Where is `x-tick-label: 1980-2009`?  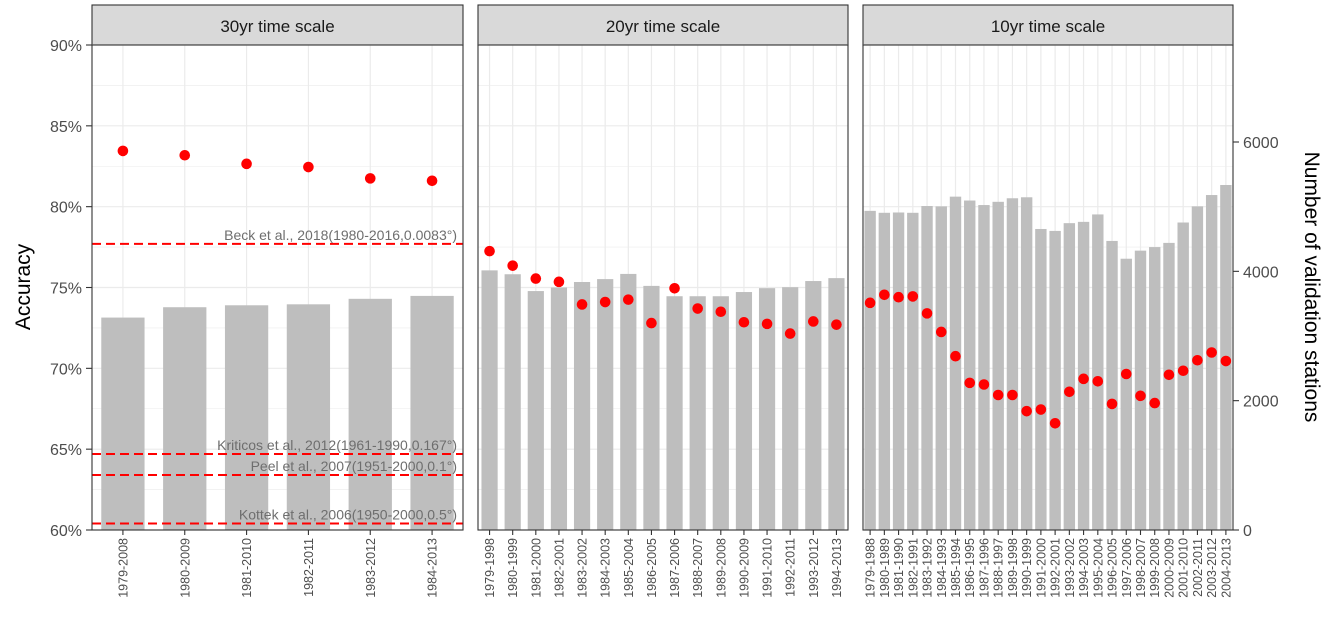
x-tick-label: 1980-2009 is located at coordinates (185, 568).